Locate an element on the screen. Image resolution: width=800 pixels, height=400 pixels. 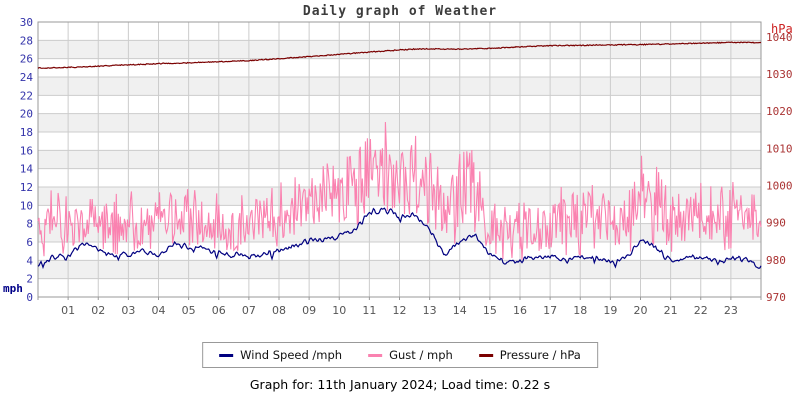
right-axis-tick-label: 970 is located at coordinates (776, 297).